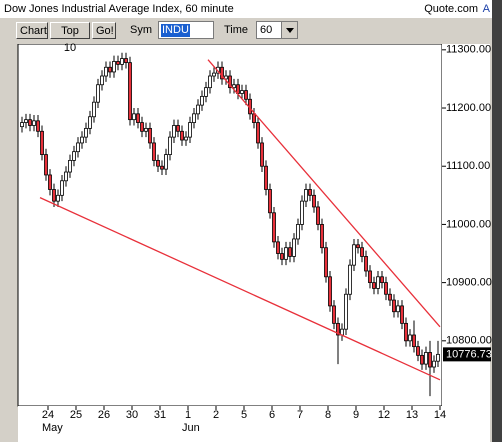 This screenshot has width=502, height=442. What do you see at coordinates (451, 9) in the screenshot?
I see `site-name: Quote.com` at bounding box center [451, 9].